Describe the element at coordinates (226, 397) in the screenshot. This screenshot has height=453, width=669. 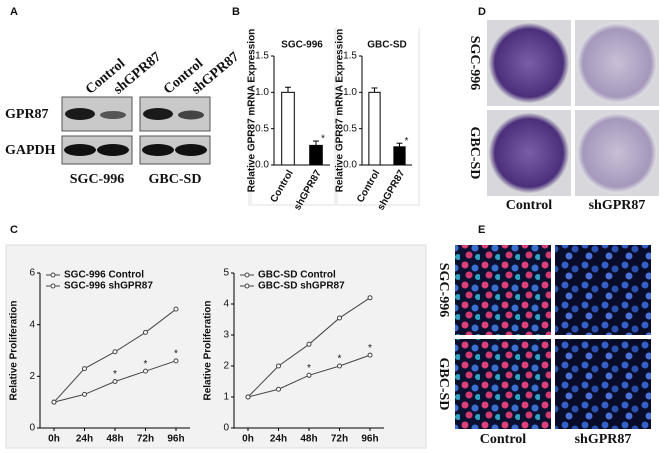
I see `y-tick-label: 1` at that location.